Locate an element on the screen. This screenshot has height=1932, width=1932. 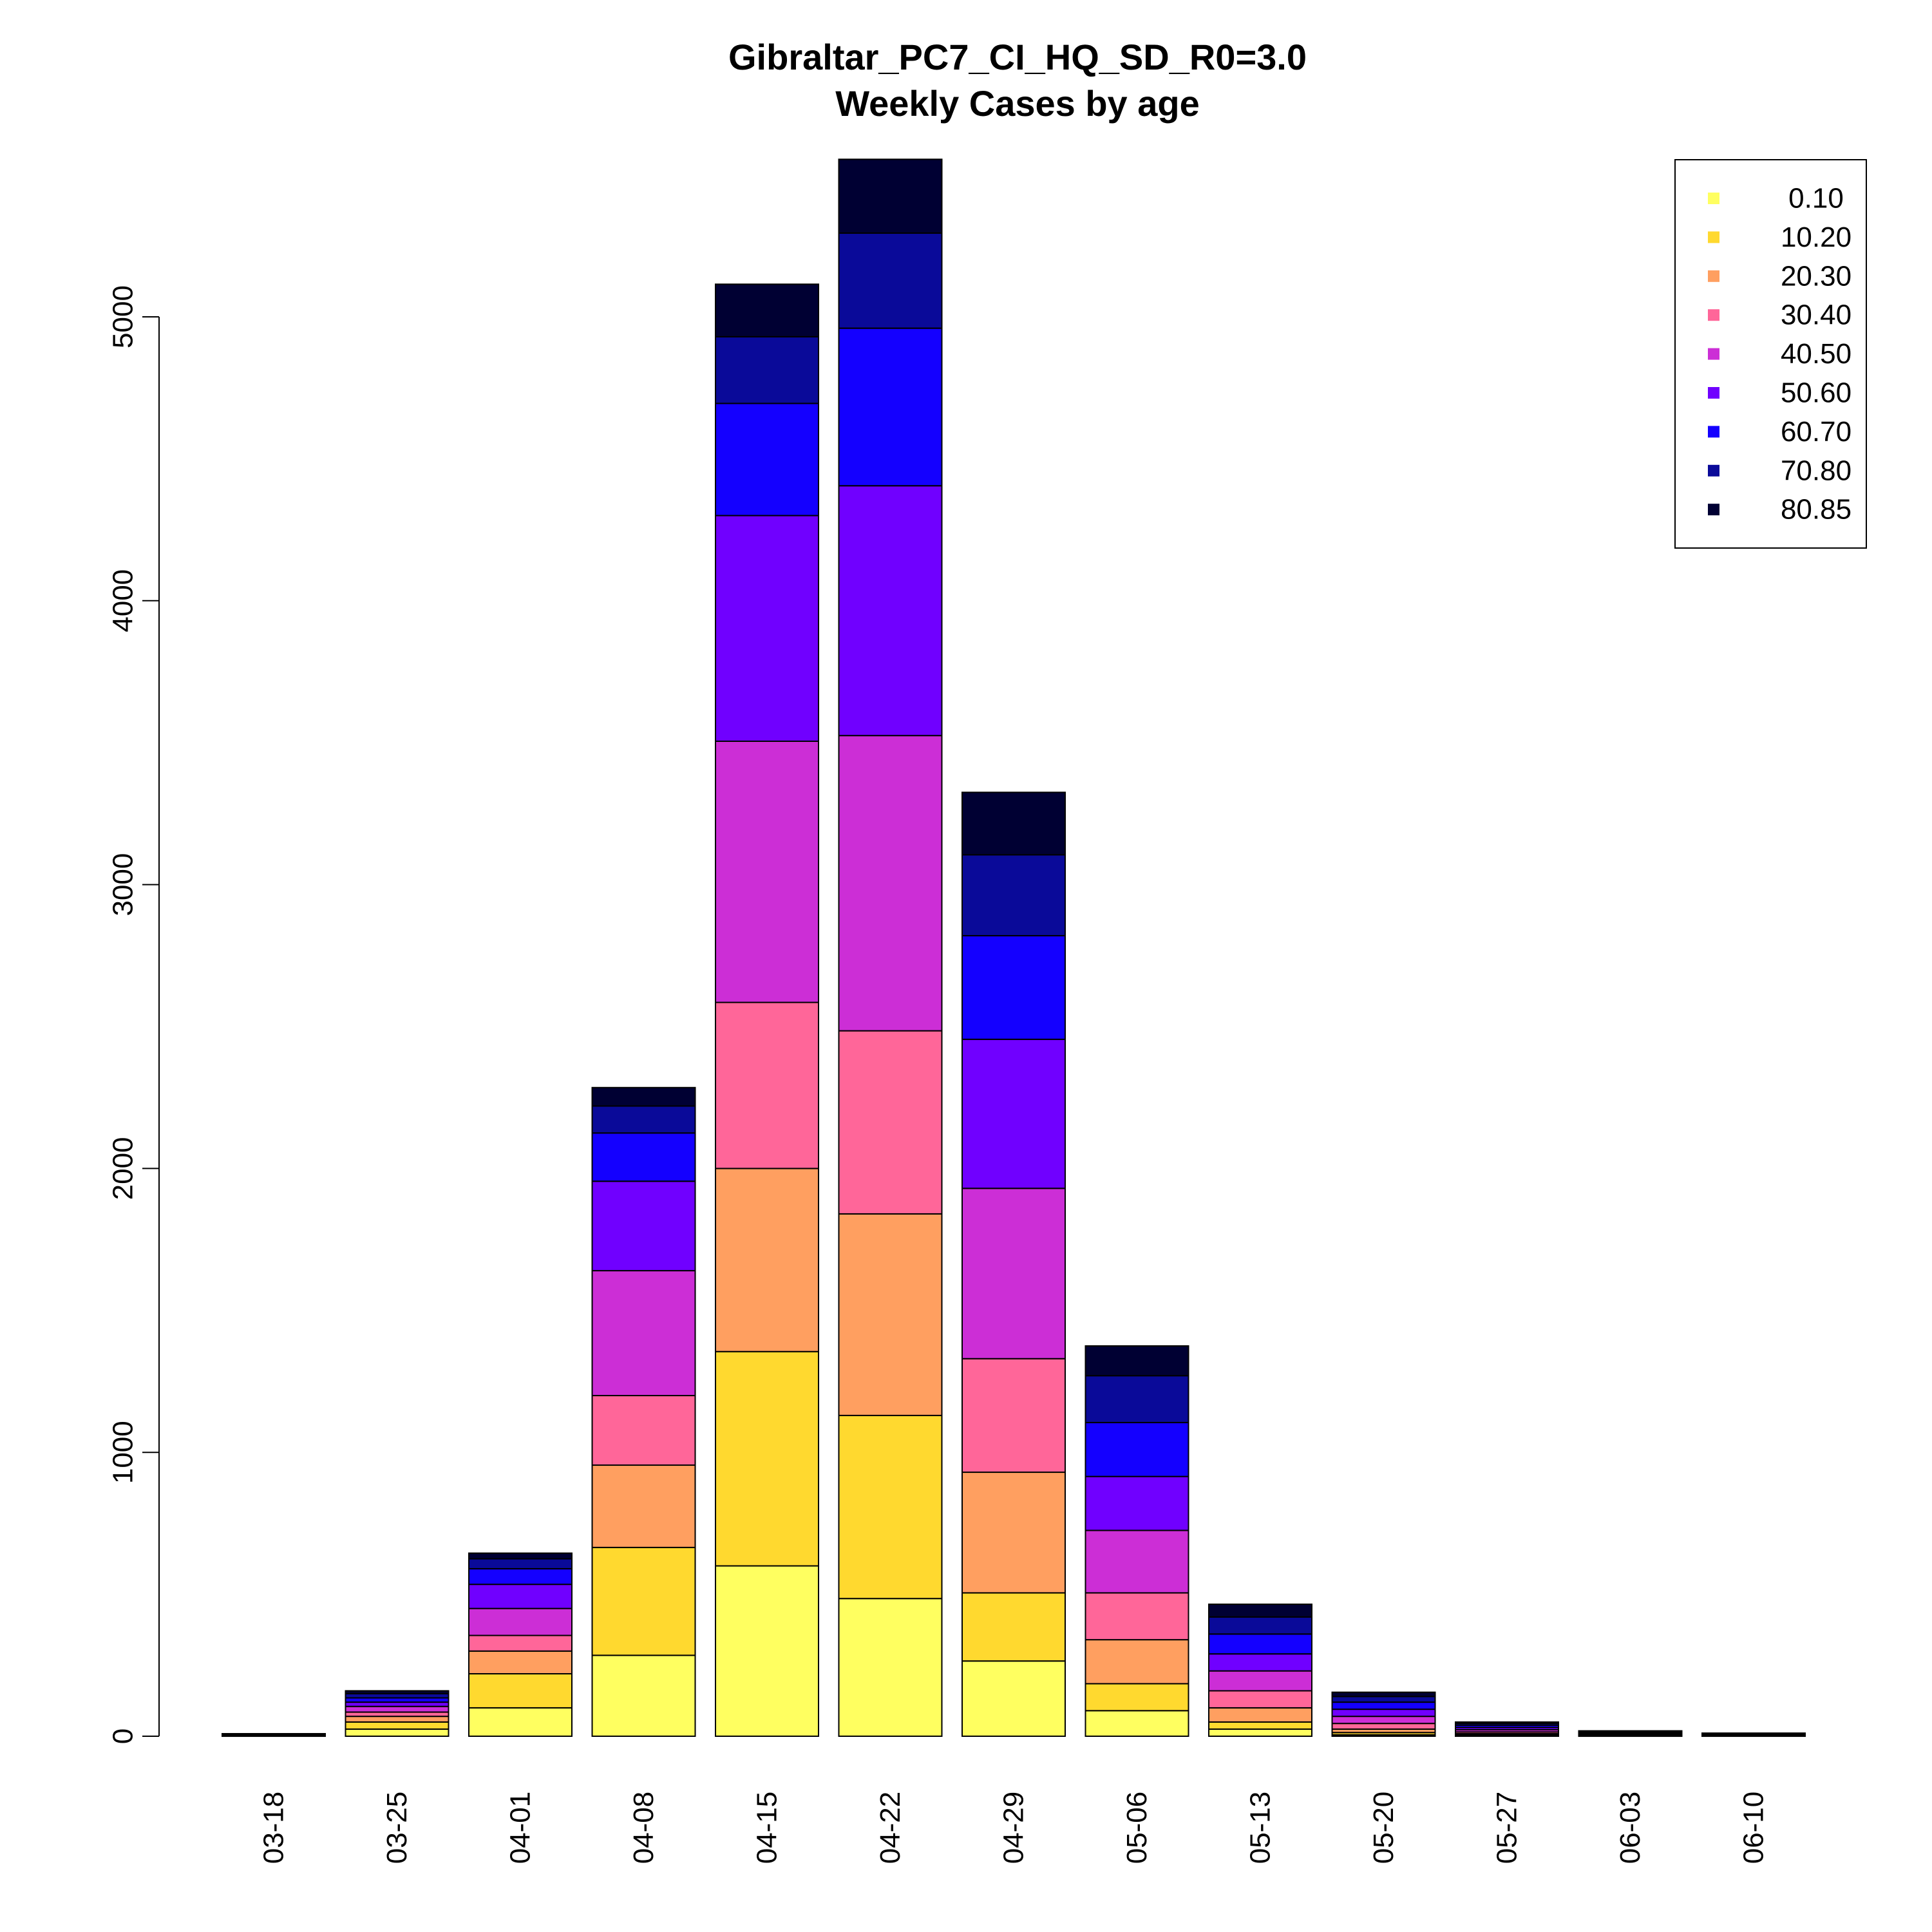
x-tick-label: 04-01 is located at coordinates (521, 1828).